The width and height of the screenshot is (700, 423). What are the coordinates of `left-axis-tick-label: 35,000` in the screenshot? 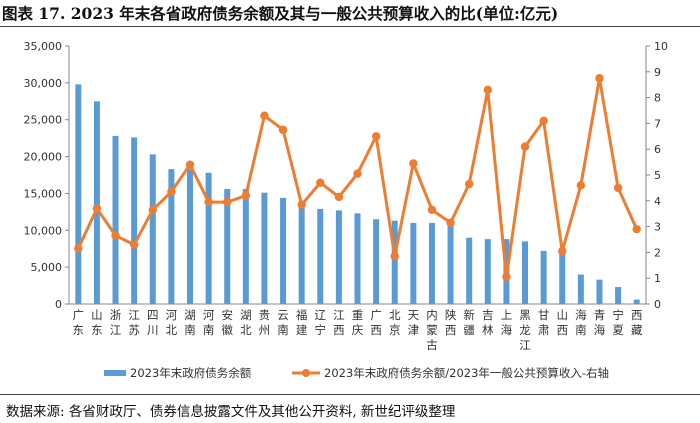 It's located at (43, 46).